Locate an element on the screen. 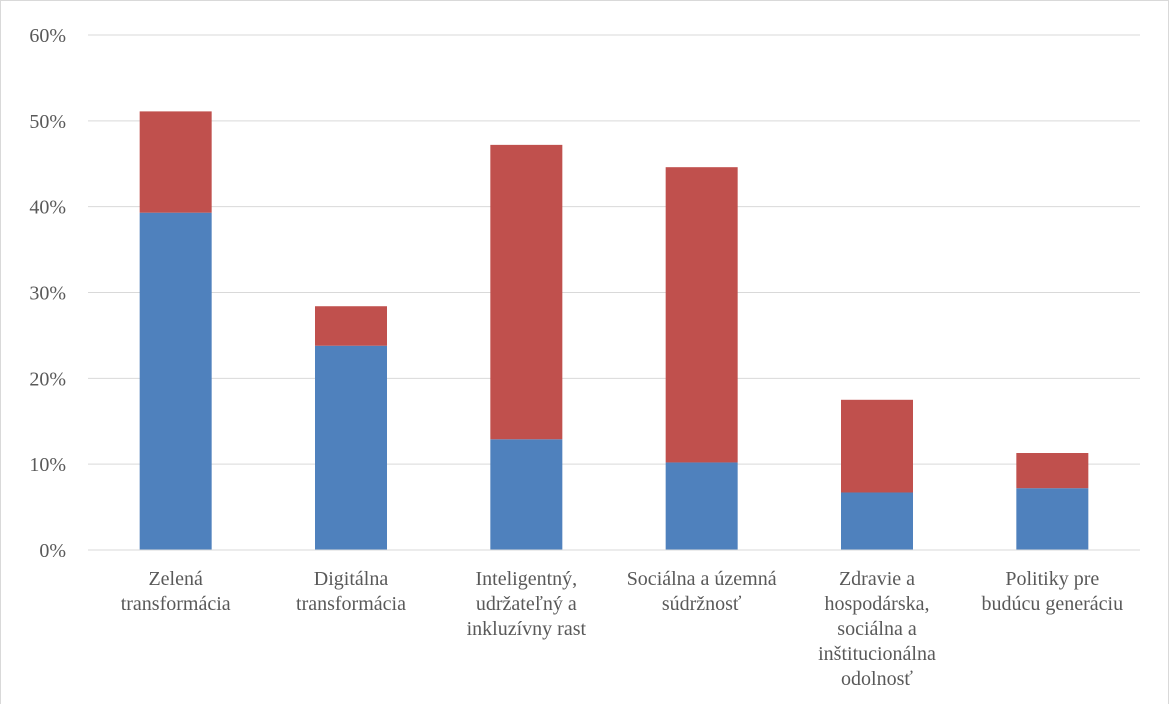 This screenshot has height=706, width=1171. x-category-label: Digitálna transformácia is located at coordinates (351, 591).